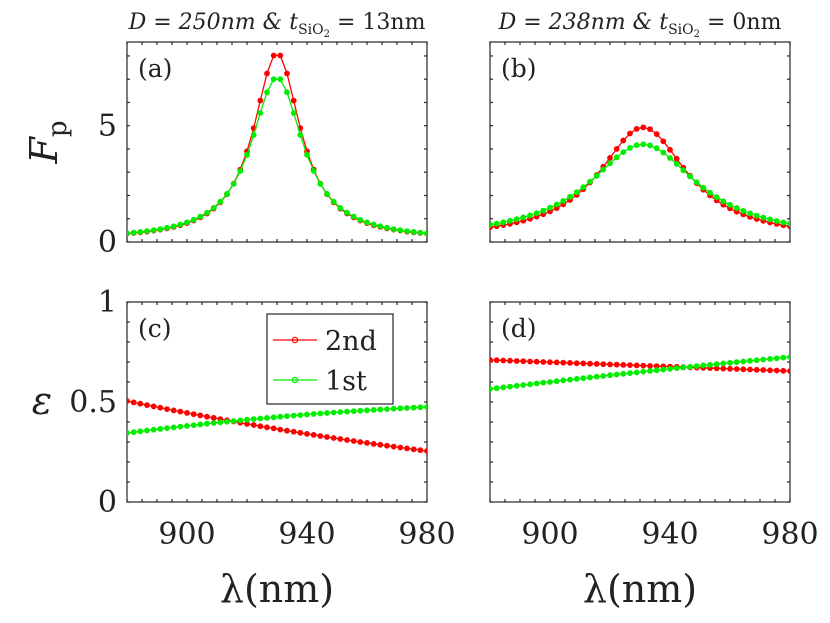 This screenshot has width=830, height=623. Describe the element at coordinates (519, 328) in the screenshot. I see `panel-label: (d)` at that location.